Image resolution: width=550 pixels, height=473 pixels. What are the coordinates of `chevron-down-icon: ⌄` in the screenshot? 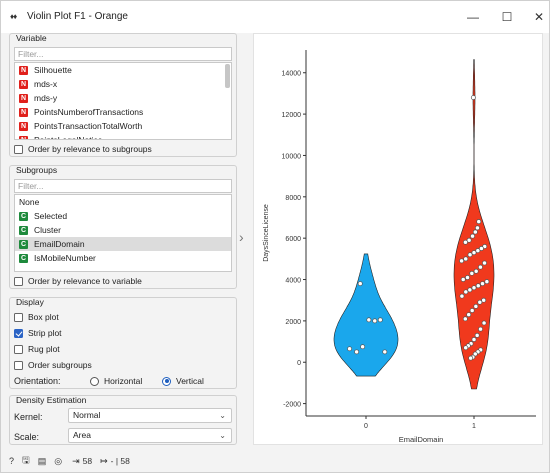 It's located at (222, 435).